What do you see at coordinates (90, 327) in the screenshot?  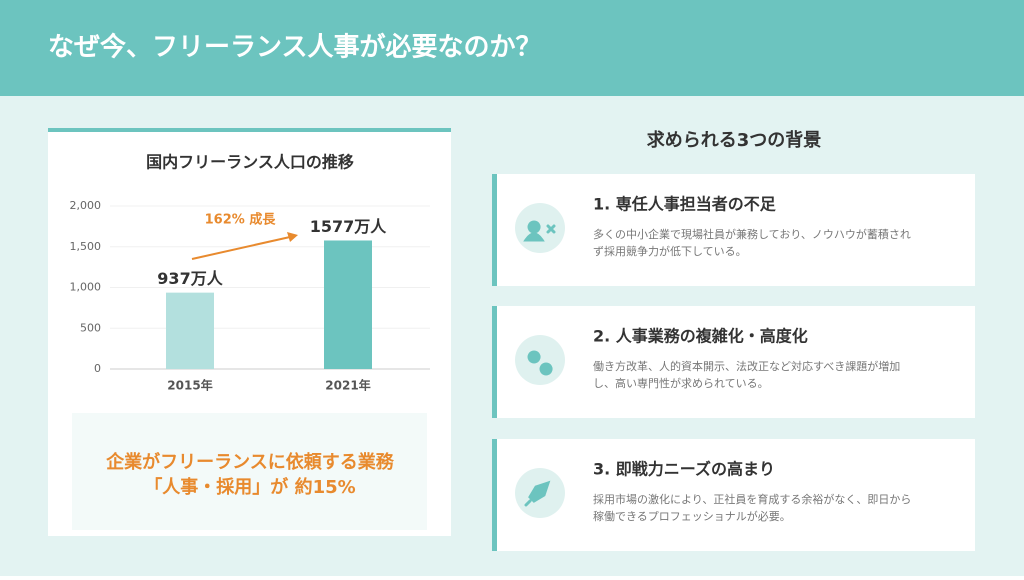 I see `y-tick-label: 500` at bounding box center [90, 327].